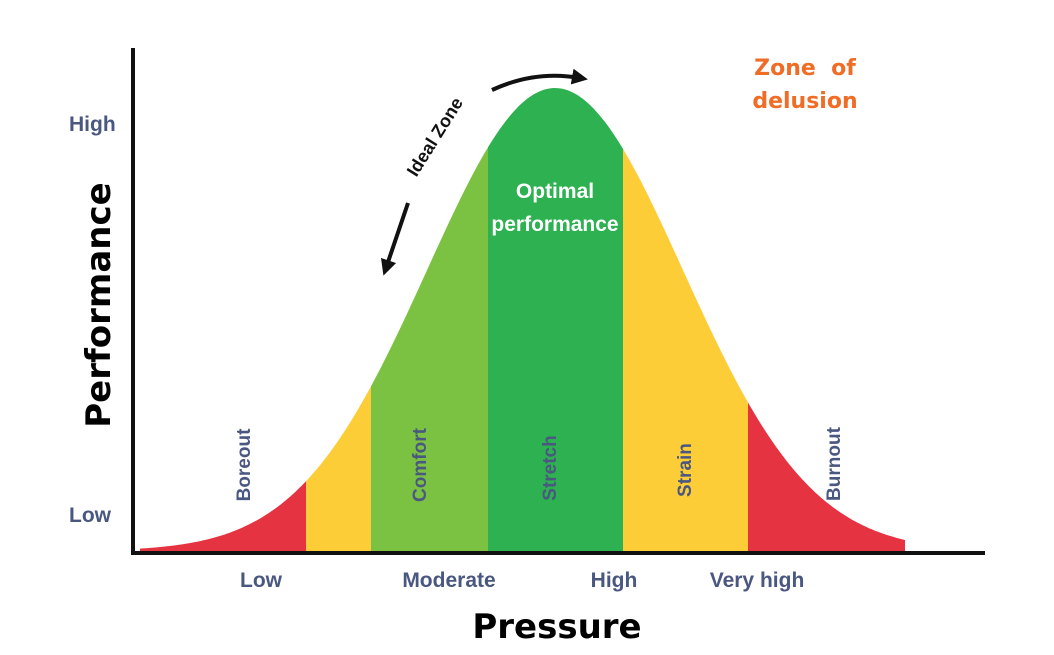  Describe the element at coordinates (554, 224) in the screenshot. I see `optimal-label-line2: performance` at that location.